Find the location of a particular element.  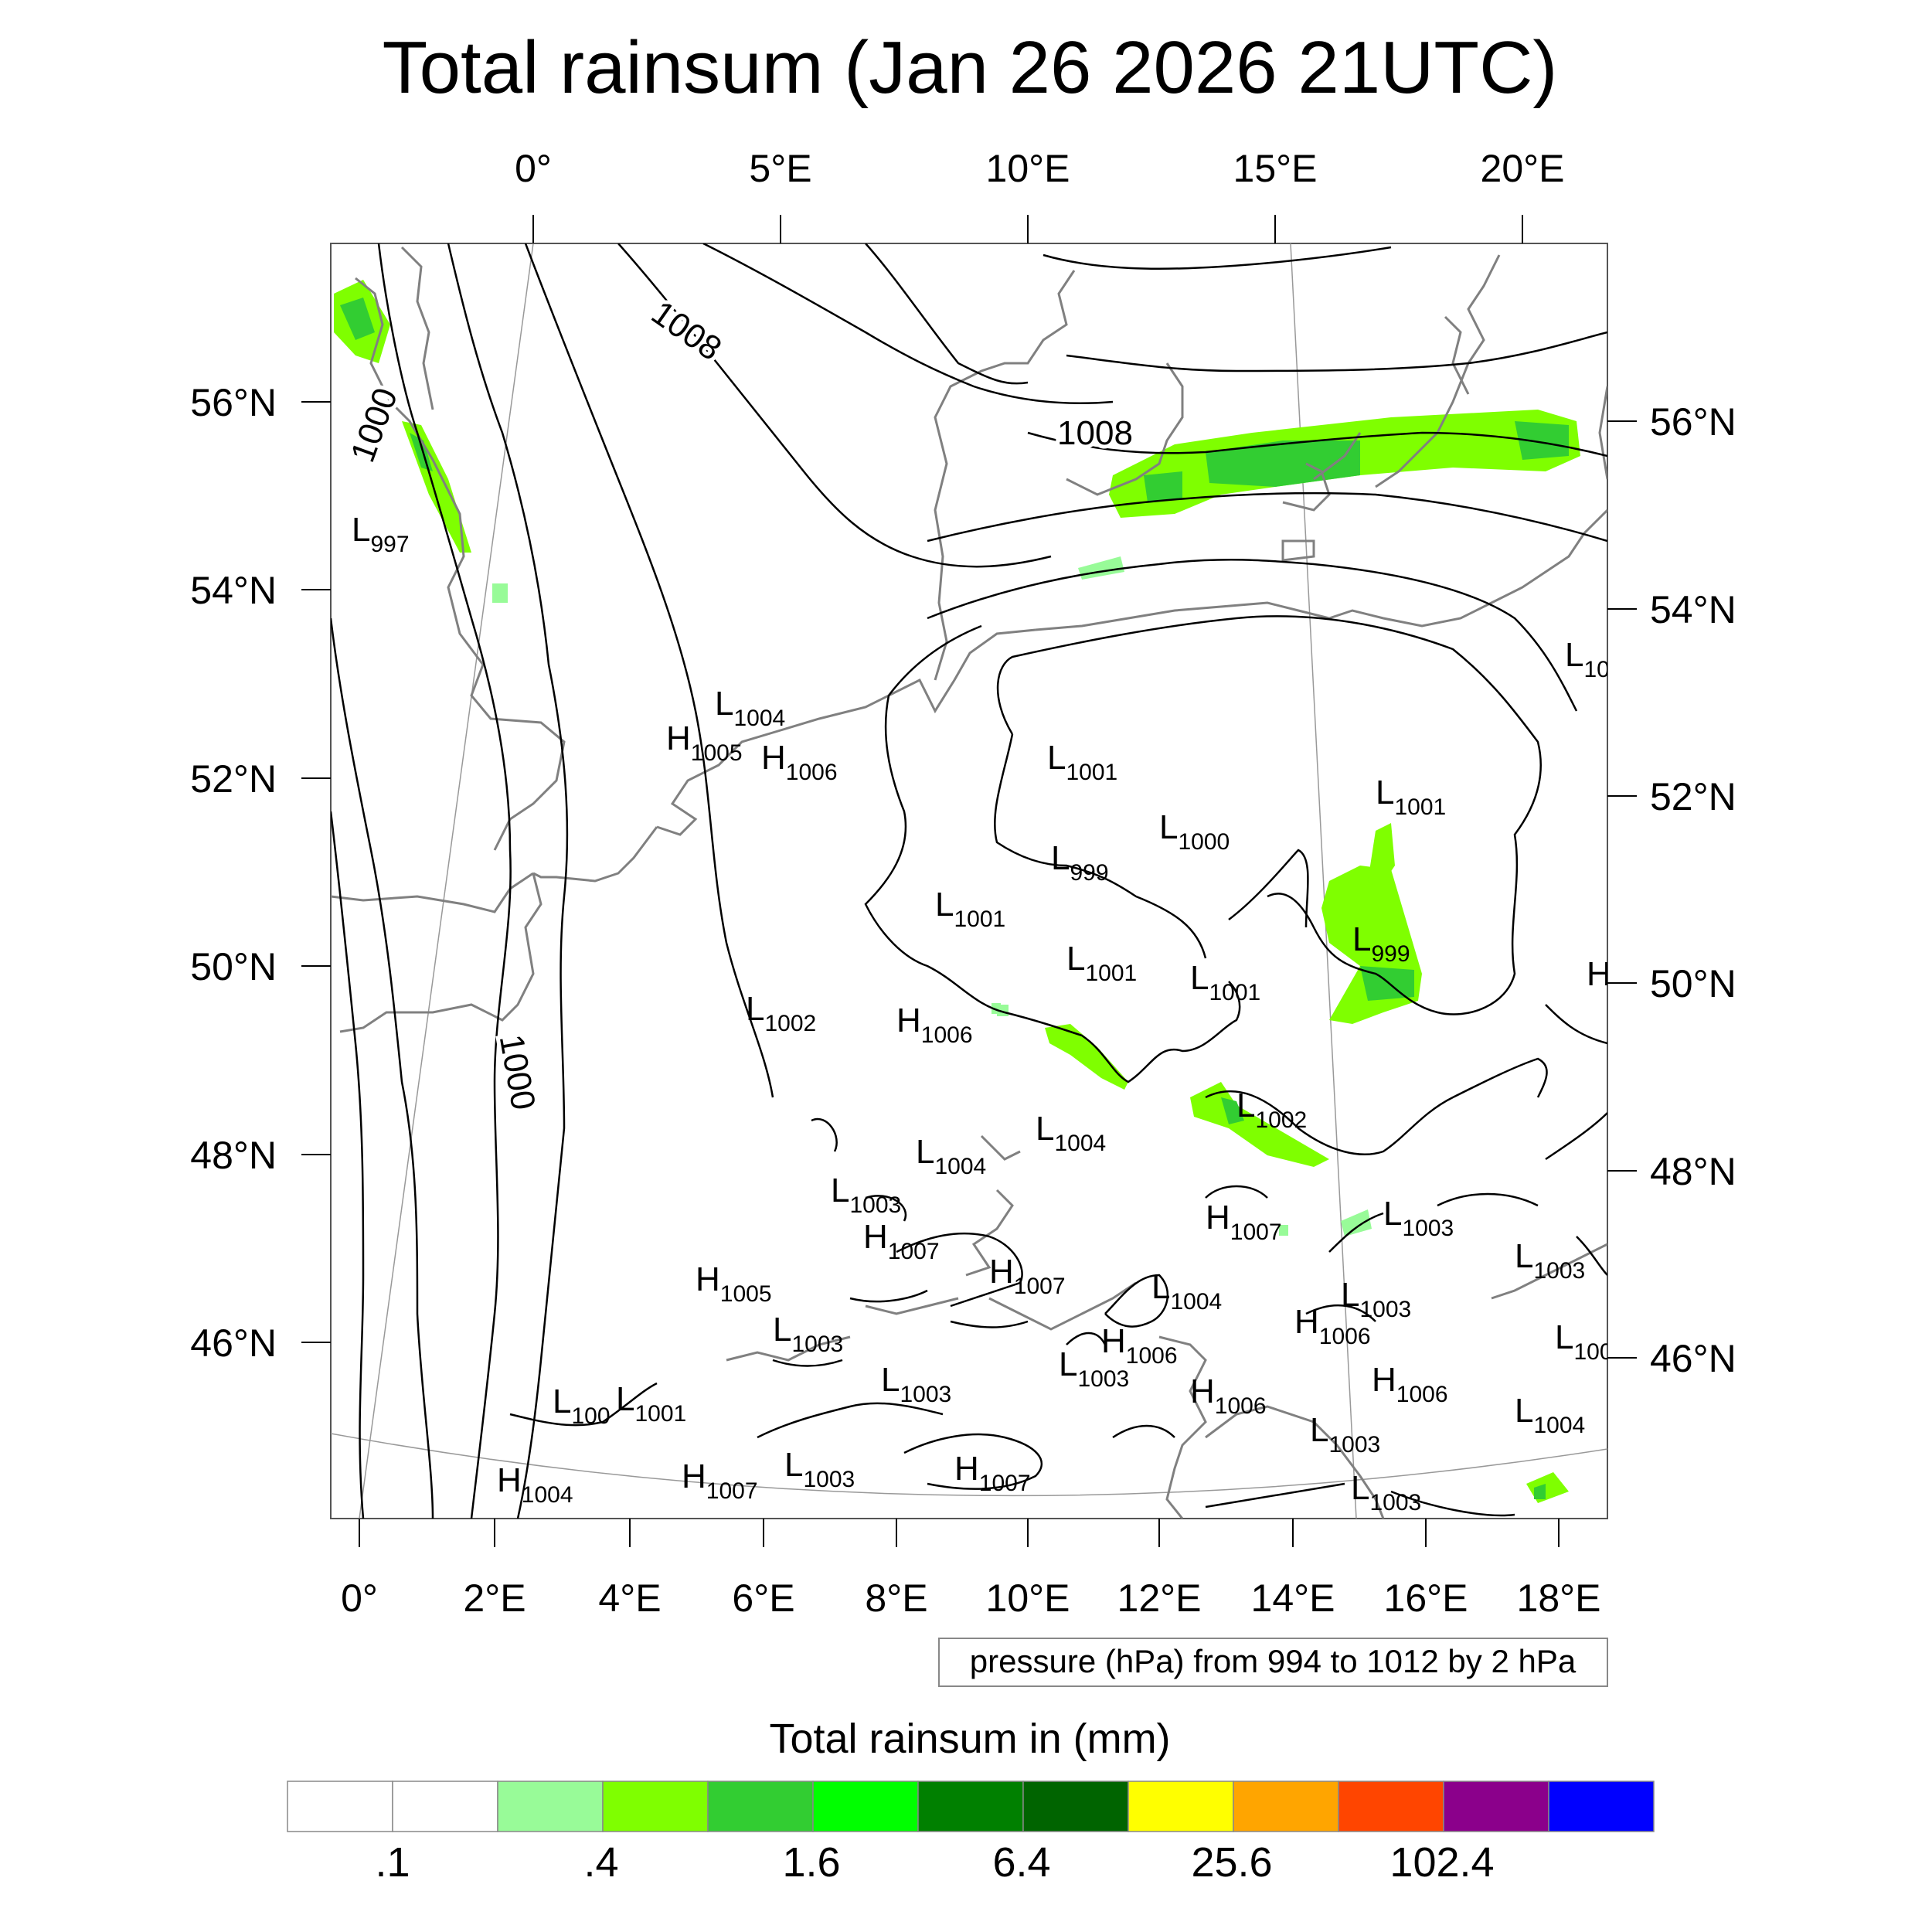

colorbar-labels: .1 .4 1.6 6.4 25.6 102.4 is located at coordinates (935, 1863).